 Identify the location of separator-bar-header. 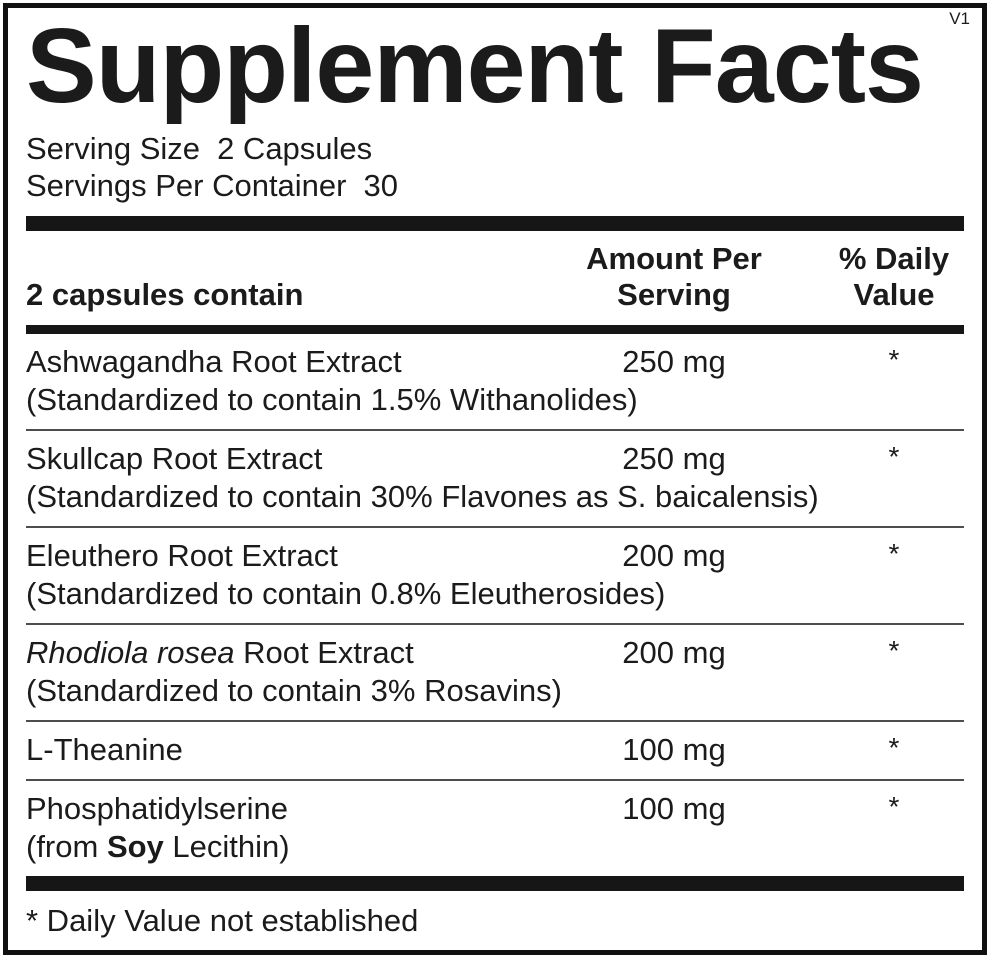
(495, 330).